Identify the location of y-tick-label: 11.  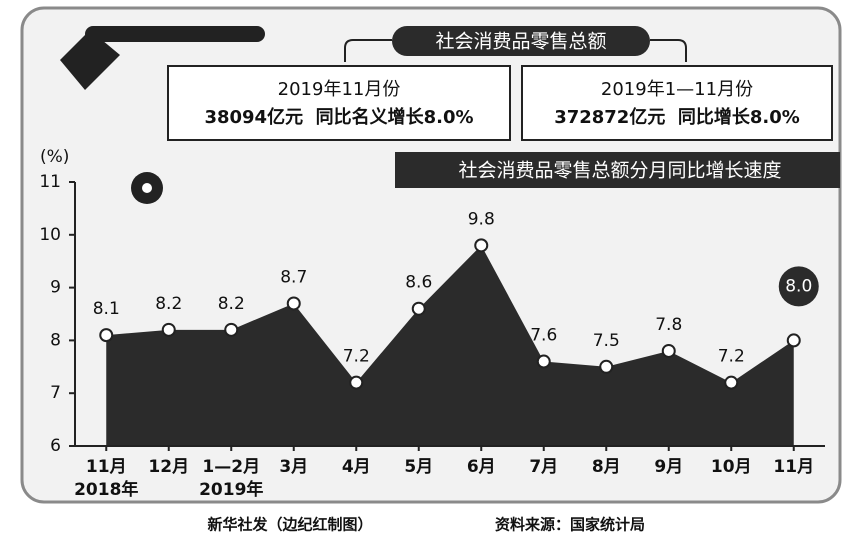
(50, 182).